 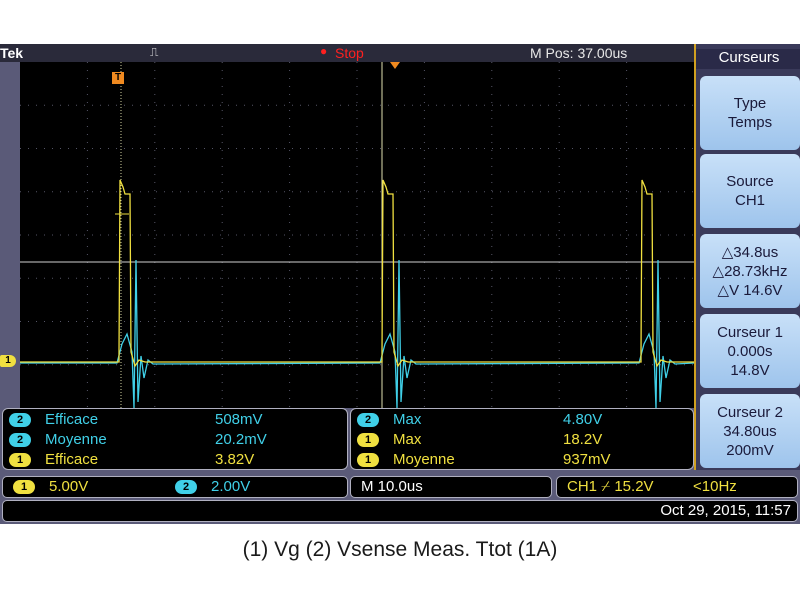 What do you see at coordinates (677, 487) in the screenshot?
I see `trigger-readout: CH1 ⌿ 15.2V <10Hz` at bounding box center [677, 487].